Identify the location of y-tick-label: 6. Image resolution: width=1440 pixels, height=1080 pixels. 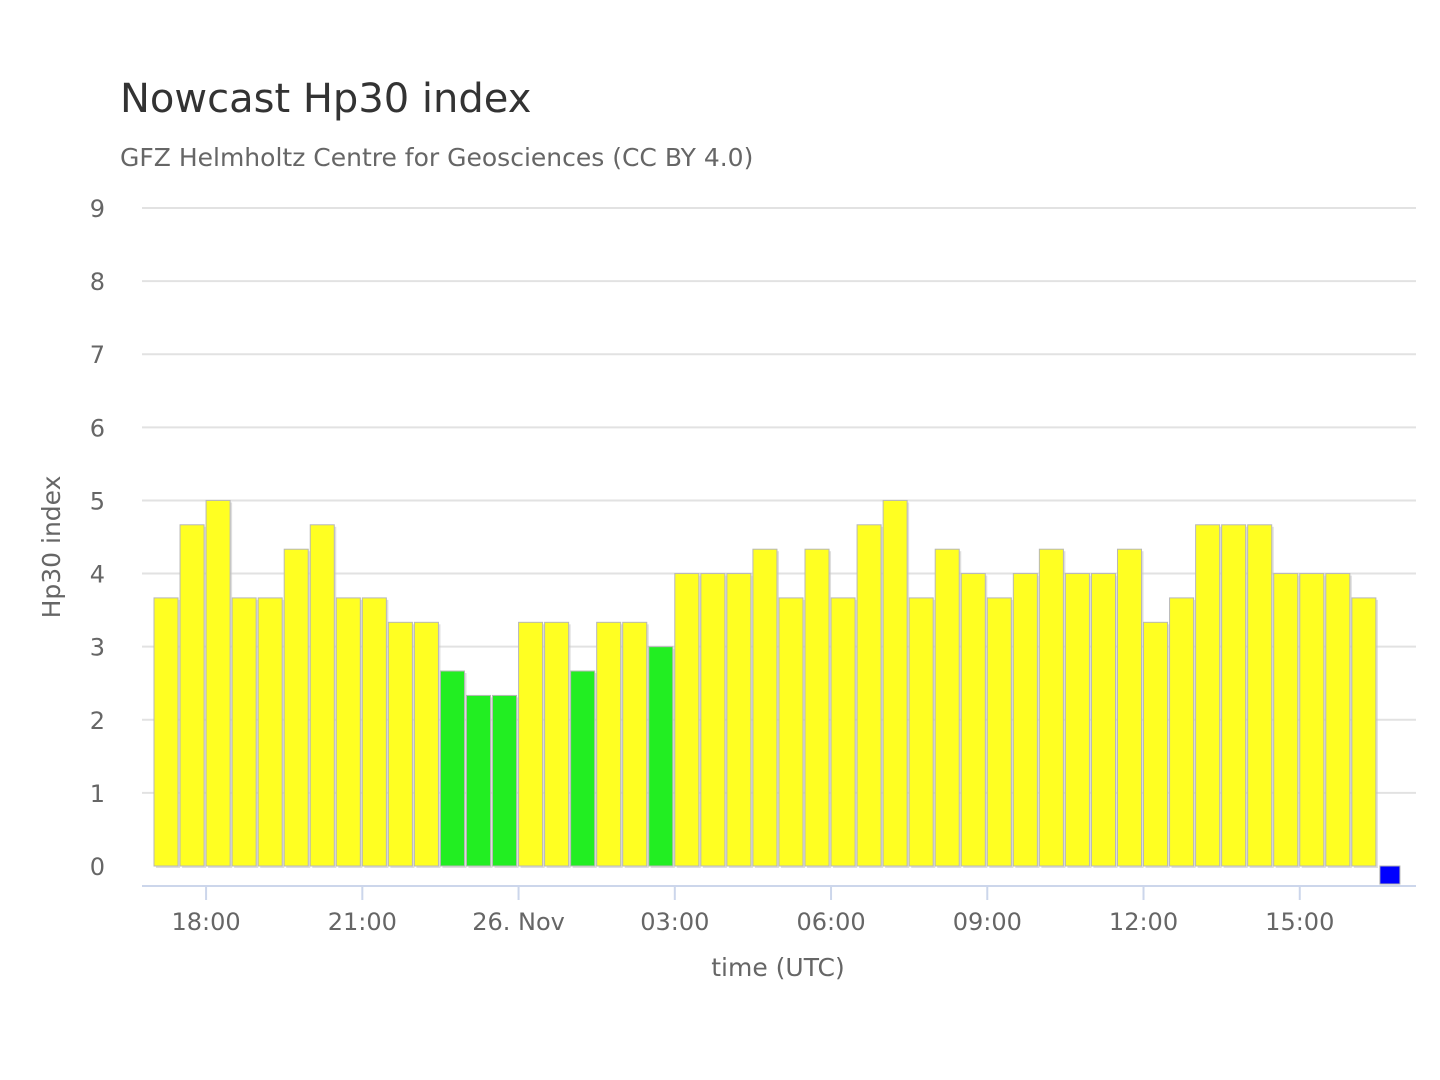
(97, 428).